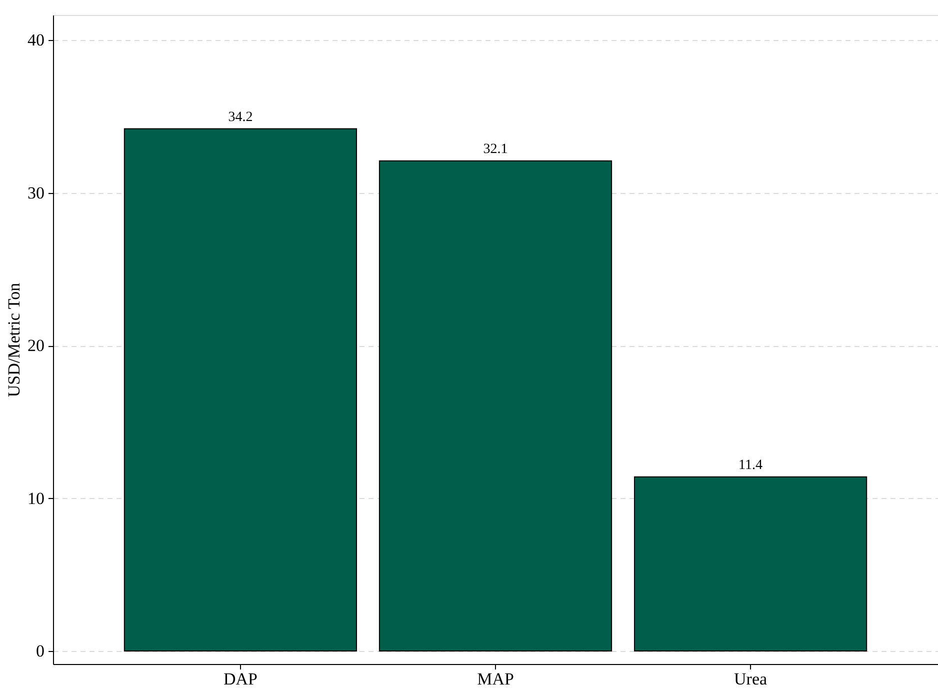  Describe the element at coordinates (751, 564) in the screenshot. I see `bar` at that location.